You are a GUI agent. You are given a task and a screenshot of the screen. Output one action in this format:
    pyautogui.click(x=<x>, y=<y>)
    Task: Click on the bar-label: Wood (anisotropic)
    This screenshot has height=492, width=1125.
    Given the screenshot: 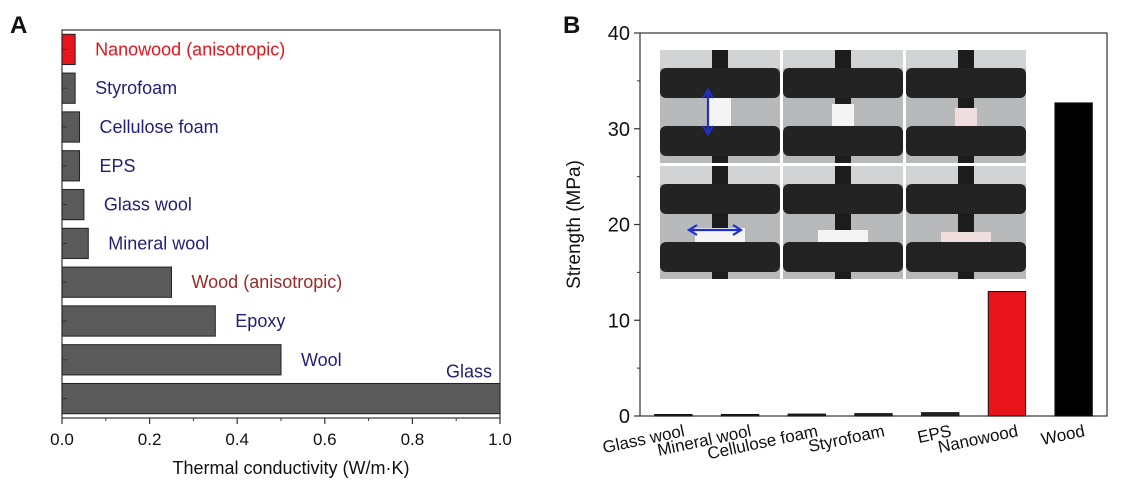 What is the action you would take?
    pyautogui.click(x=267, y=282)
    